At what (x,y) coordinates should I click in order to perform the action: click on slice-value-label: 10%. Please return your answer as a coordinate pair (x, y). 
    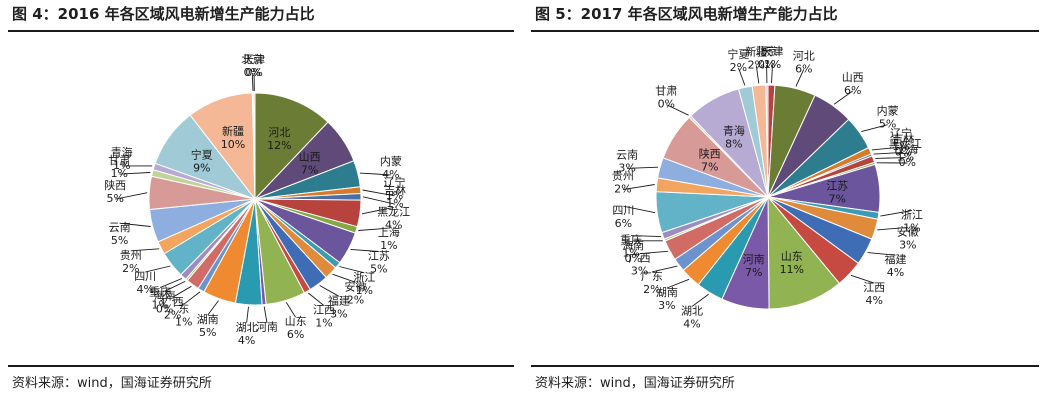
    Looking at the image, I should click on (233, 144).